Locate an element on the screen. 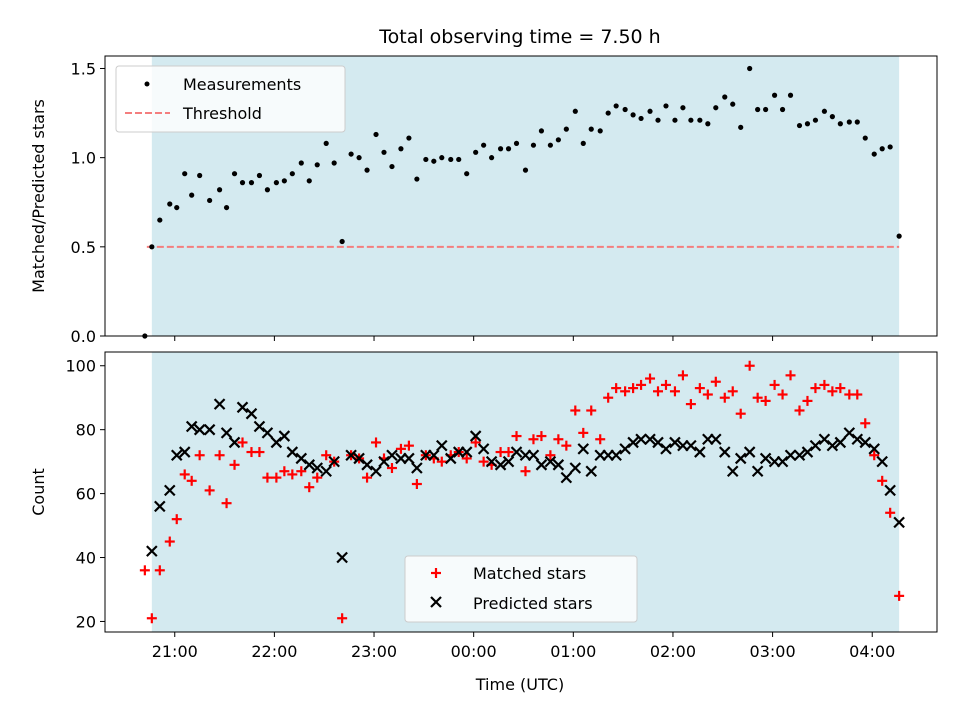  count-y-axis-label: Count is located at coordinates (38, 492).